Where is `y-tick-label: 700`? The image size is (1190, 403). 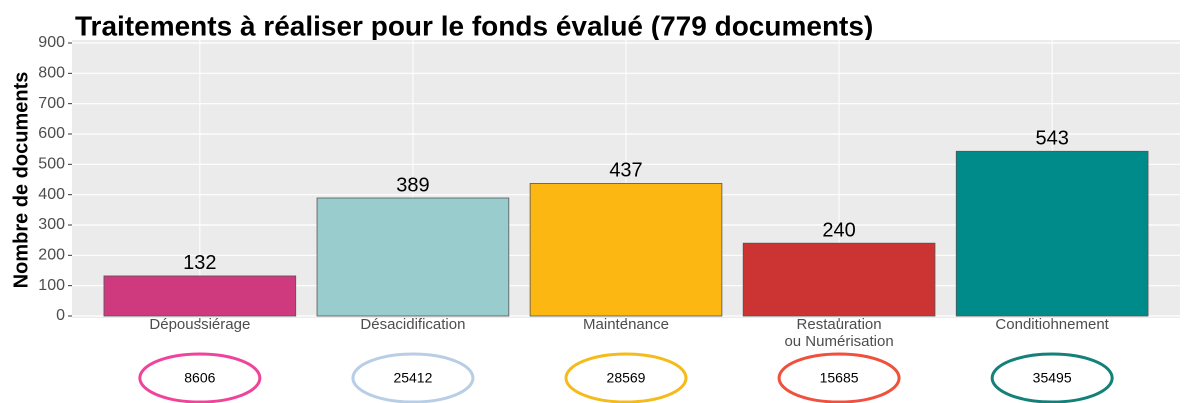 y-tick-label: 700 is located at coordinates (51, 103).